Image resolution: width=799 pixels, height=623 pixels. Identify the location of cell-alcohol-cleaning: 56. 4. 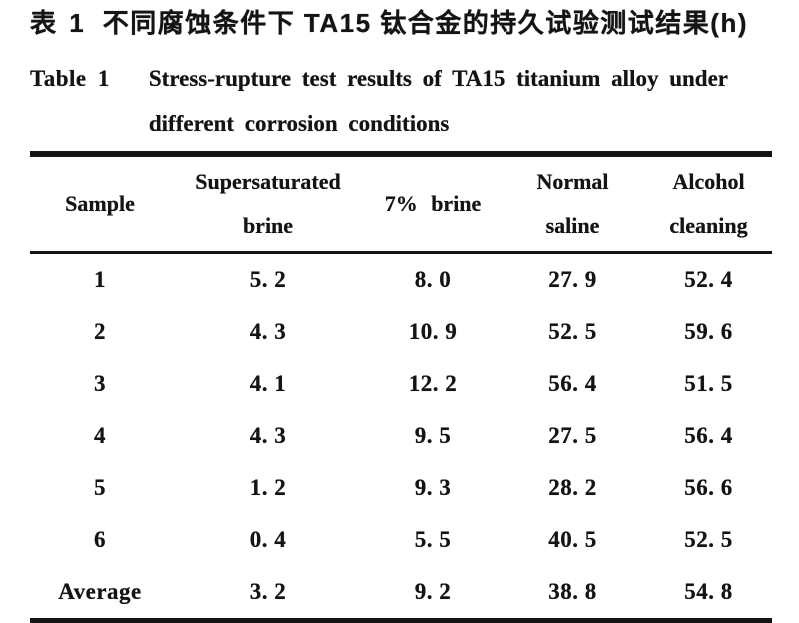
(708, 435).